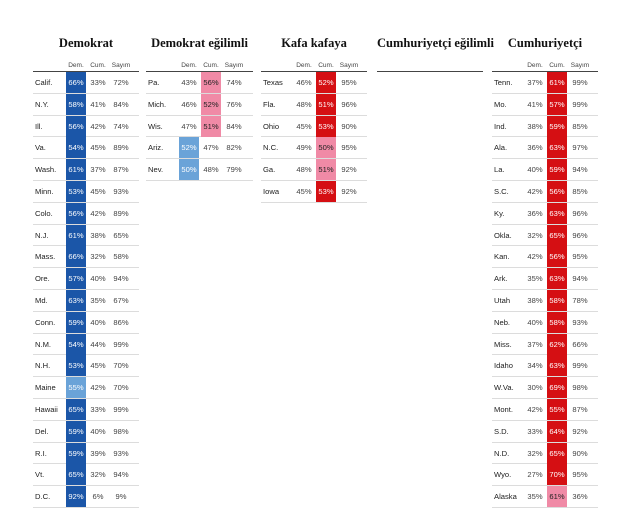  Describe the element at coordinates (86, 300) in the screenshot. I see `state-row: Md. 63% 35% 67%` at that location.